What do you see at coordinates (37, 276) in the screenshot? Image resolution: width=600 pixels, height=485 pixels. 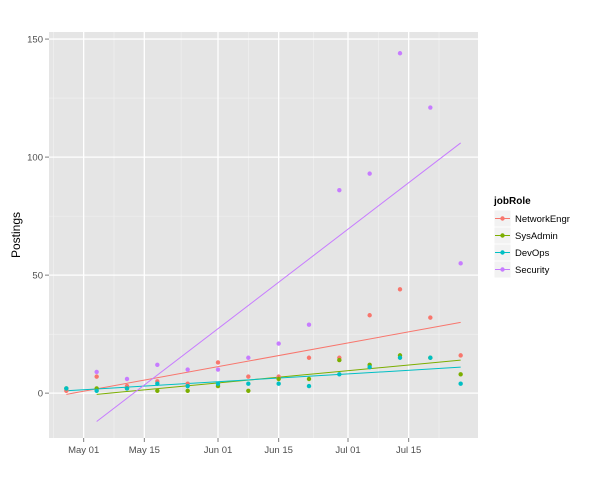 I see `y-tick-label: 50` at bounding box center [37, 276].